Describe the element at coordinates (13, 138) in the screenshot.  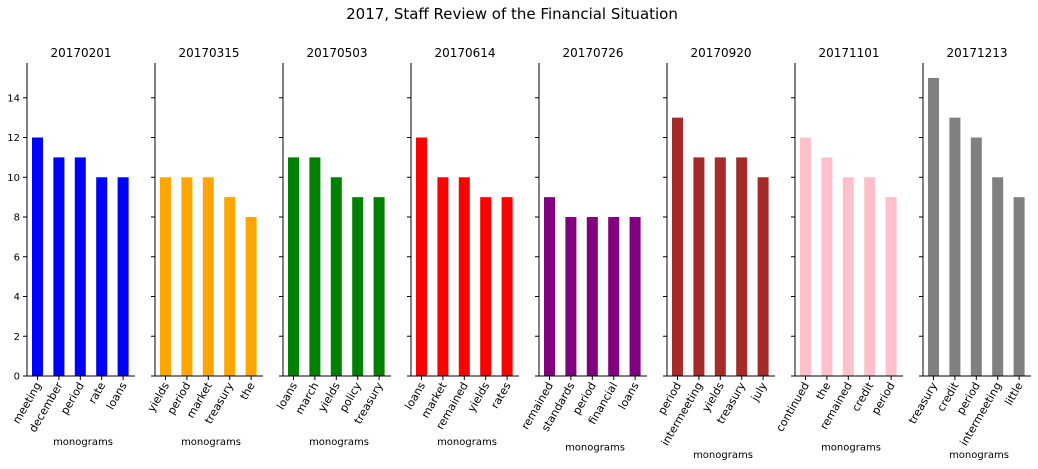
I see `y-tick-label: 12` at that location.